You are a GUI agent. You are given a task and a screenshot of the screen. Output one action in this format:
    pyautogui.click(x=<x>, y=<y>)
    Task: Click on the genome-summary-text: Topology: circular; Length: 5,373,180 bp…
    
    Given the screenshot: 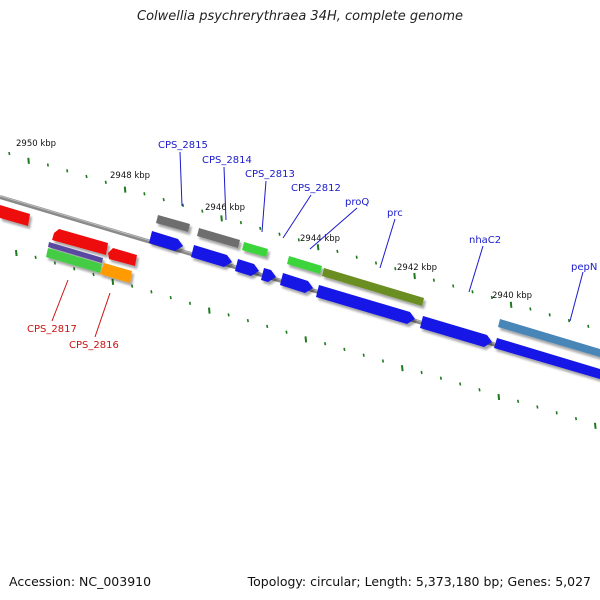 What is the action you would take?
    pyautogui.click(x=419, y=581)
    